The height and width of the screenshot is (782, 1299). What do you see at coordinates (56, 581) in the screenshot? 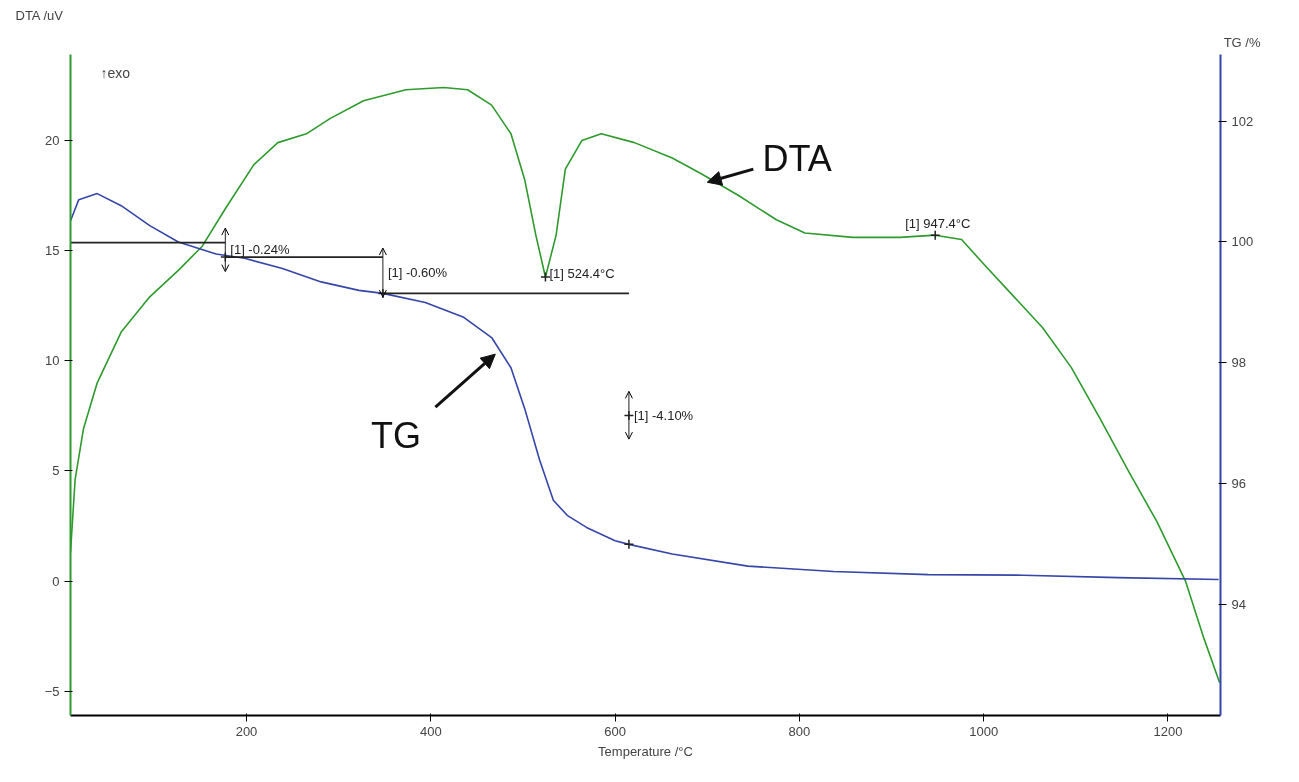
I see `y-tick-label: 0` at bounding box center [56, 581].